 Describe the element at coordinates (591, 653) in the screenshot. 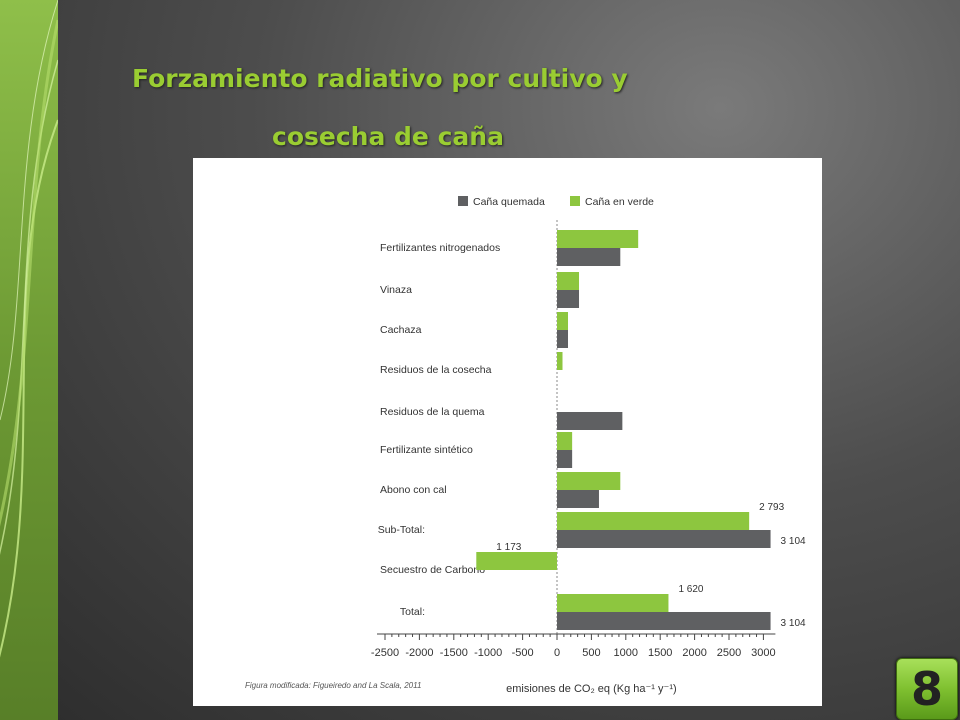

I see `x-tick-label: 500` at that location.